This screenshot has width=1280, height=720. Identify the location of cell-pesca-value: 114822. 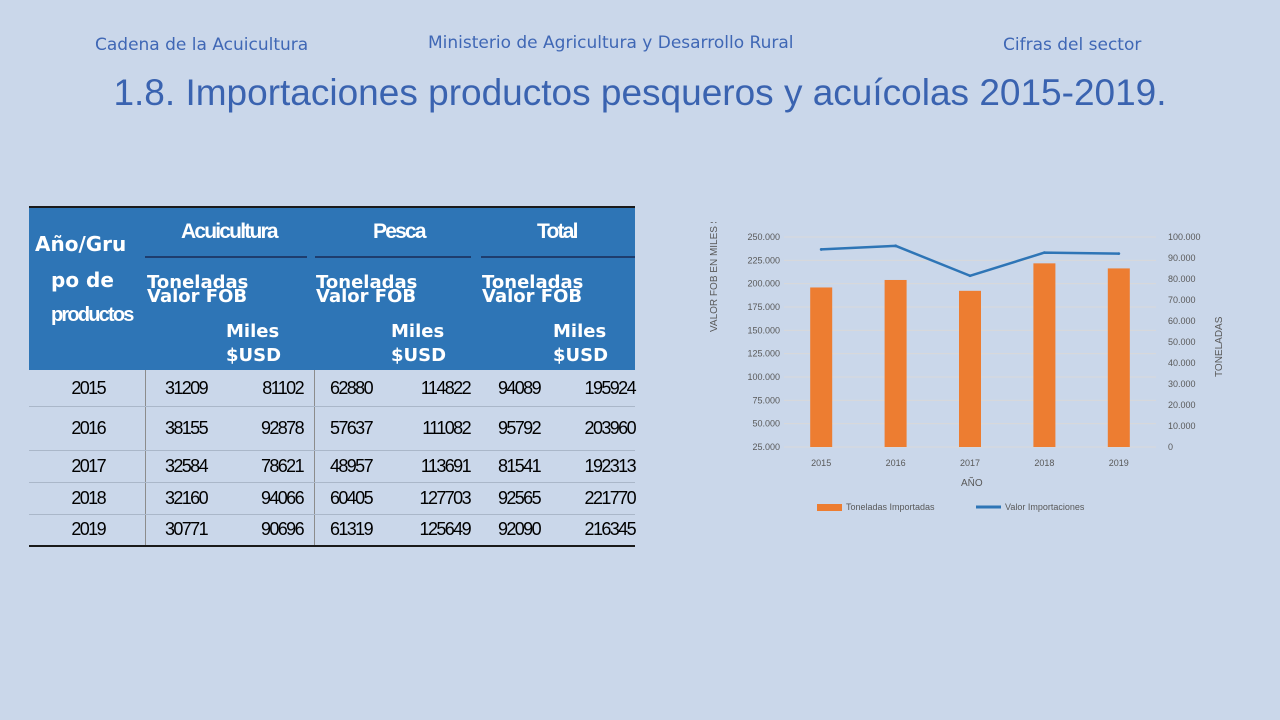
(446, 387).